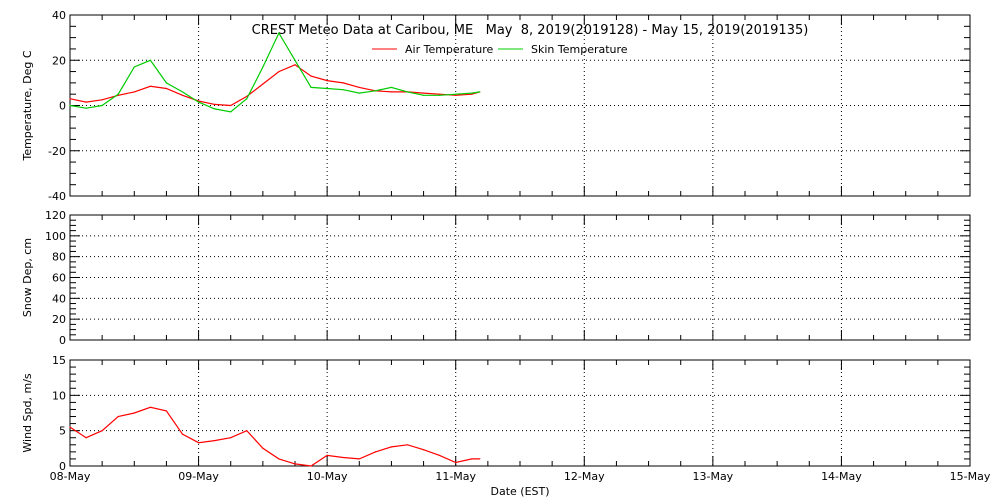  Describe the element at coordinates (57, 151) in the screenshot. I see `y-tick-label: -20` at that location.